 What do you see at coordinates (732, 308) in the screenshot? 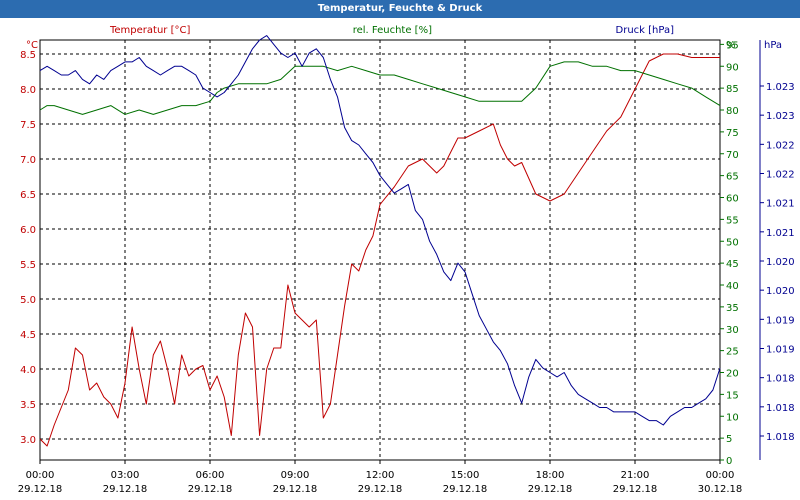
I see `humidity-tick-label: 35` at bounding box center [732, 308].